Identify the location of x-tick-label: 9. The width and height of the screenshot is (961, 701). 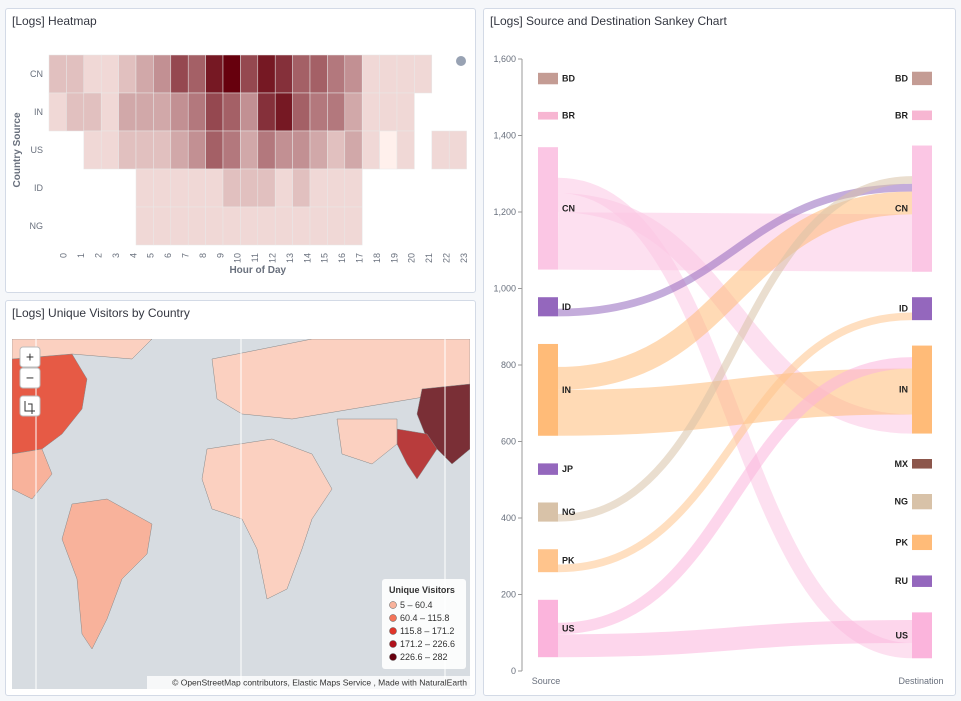
(220, 255).